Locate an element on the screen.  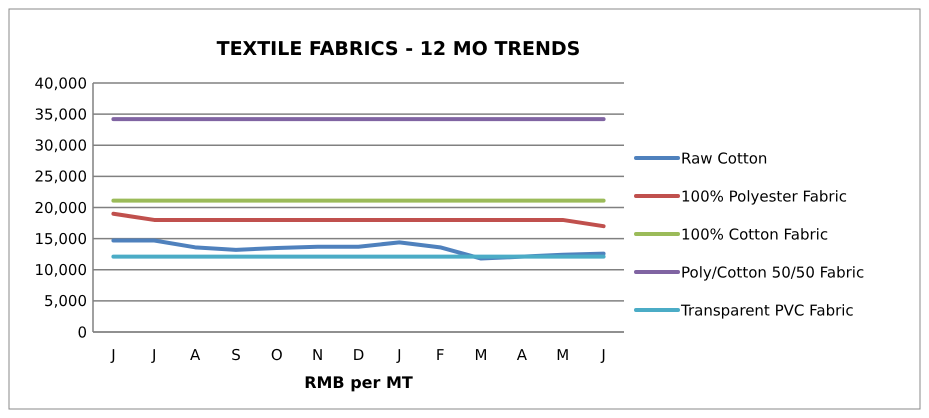
legend-label: Raw Cotton is located at coordinates (724, 158).